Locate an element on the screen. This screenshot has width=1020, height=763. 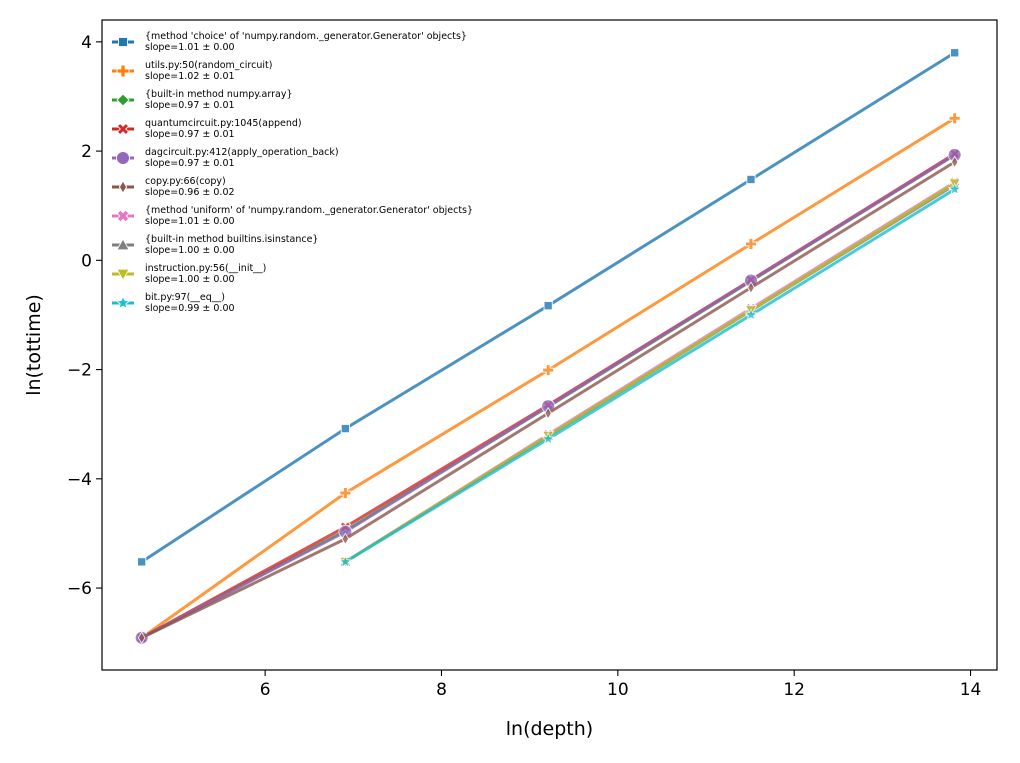
y-tick-label: −4 is located at coordinates (79, 480).